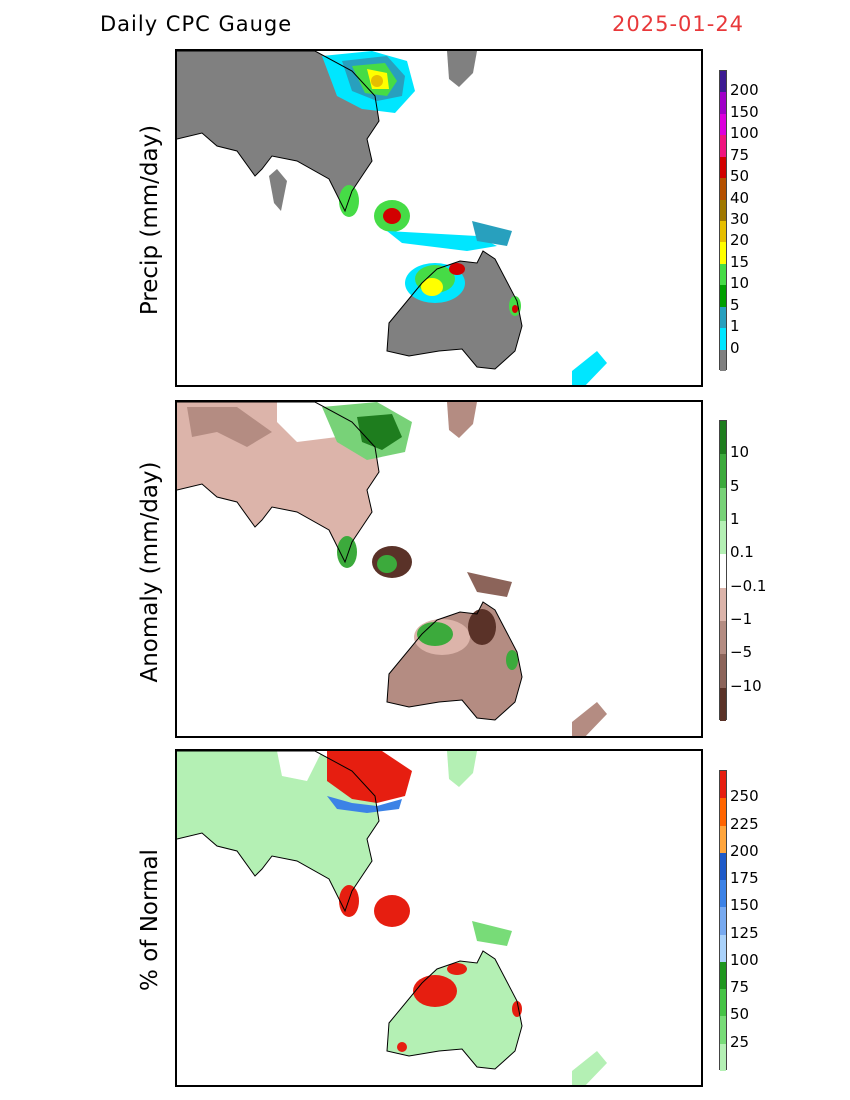 The image size is (850, 1100). I want to click on colorbar-tick-label: −10, so click(746, 685).